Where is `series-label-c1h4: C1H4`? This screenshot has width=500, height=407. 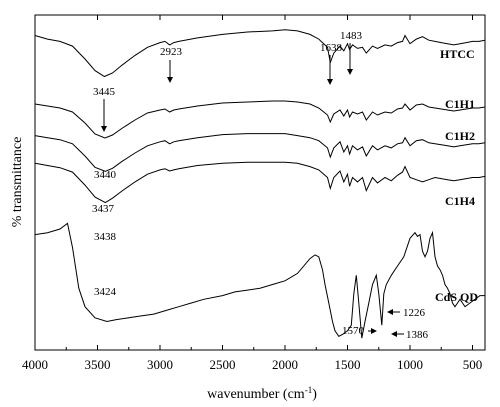
series-label-c1h4: C1H4 is located at coordinates (460, 201).